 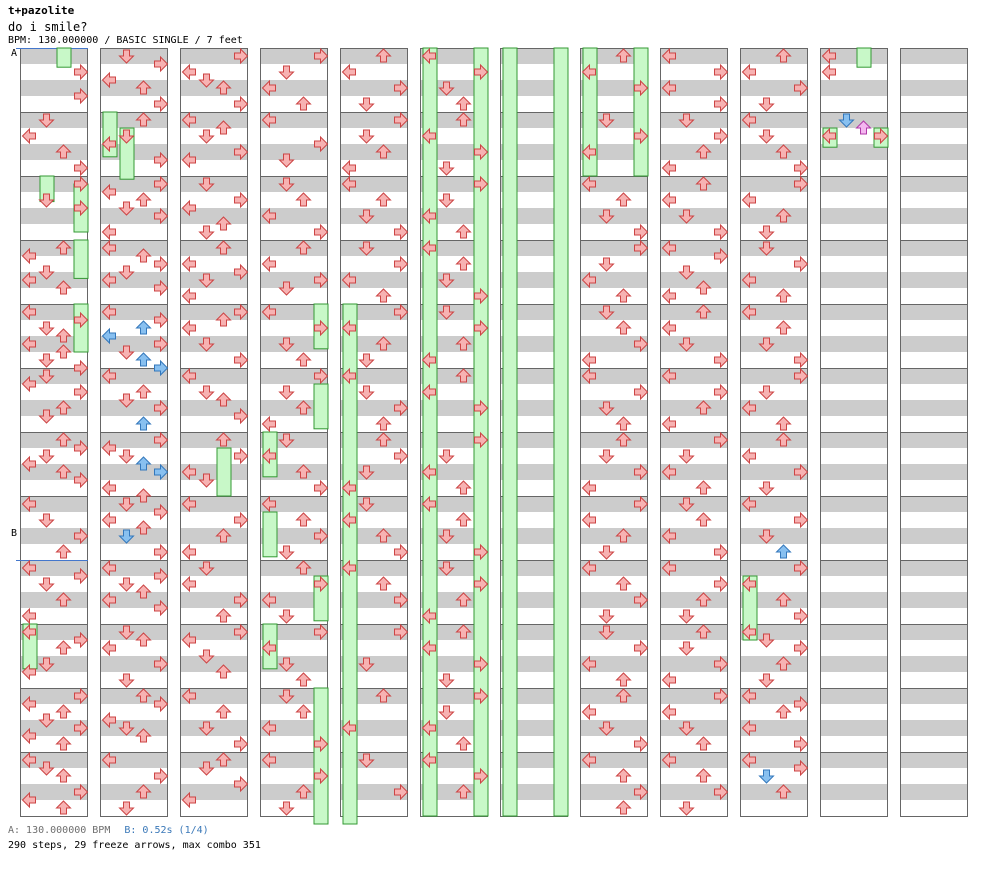 What do you see at coordinates (125, 40) in the screenshot?
I see `chart-info: BPM: 130.000000 / BASIC SINGLE / 7 feet` at bounding box center [125, 40].